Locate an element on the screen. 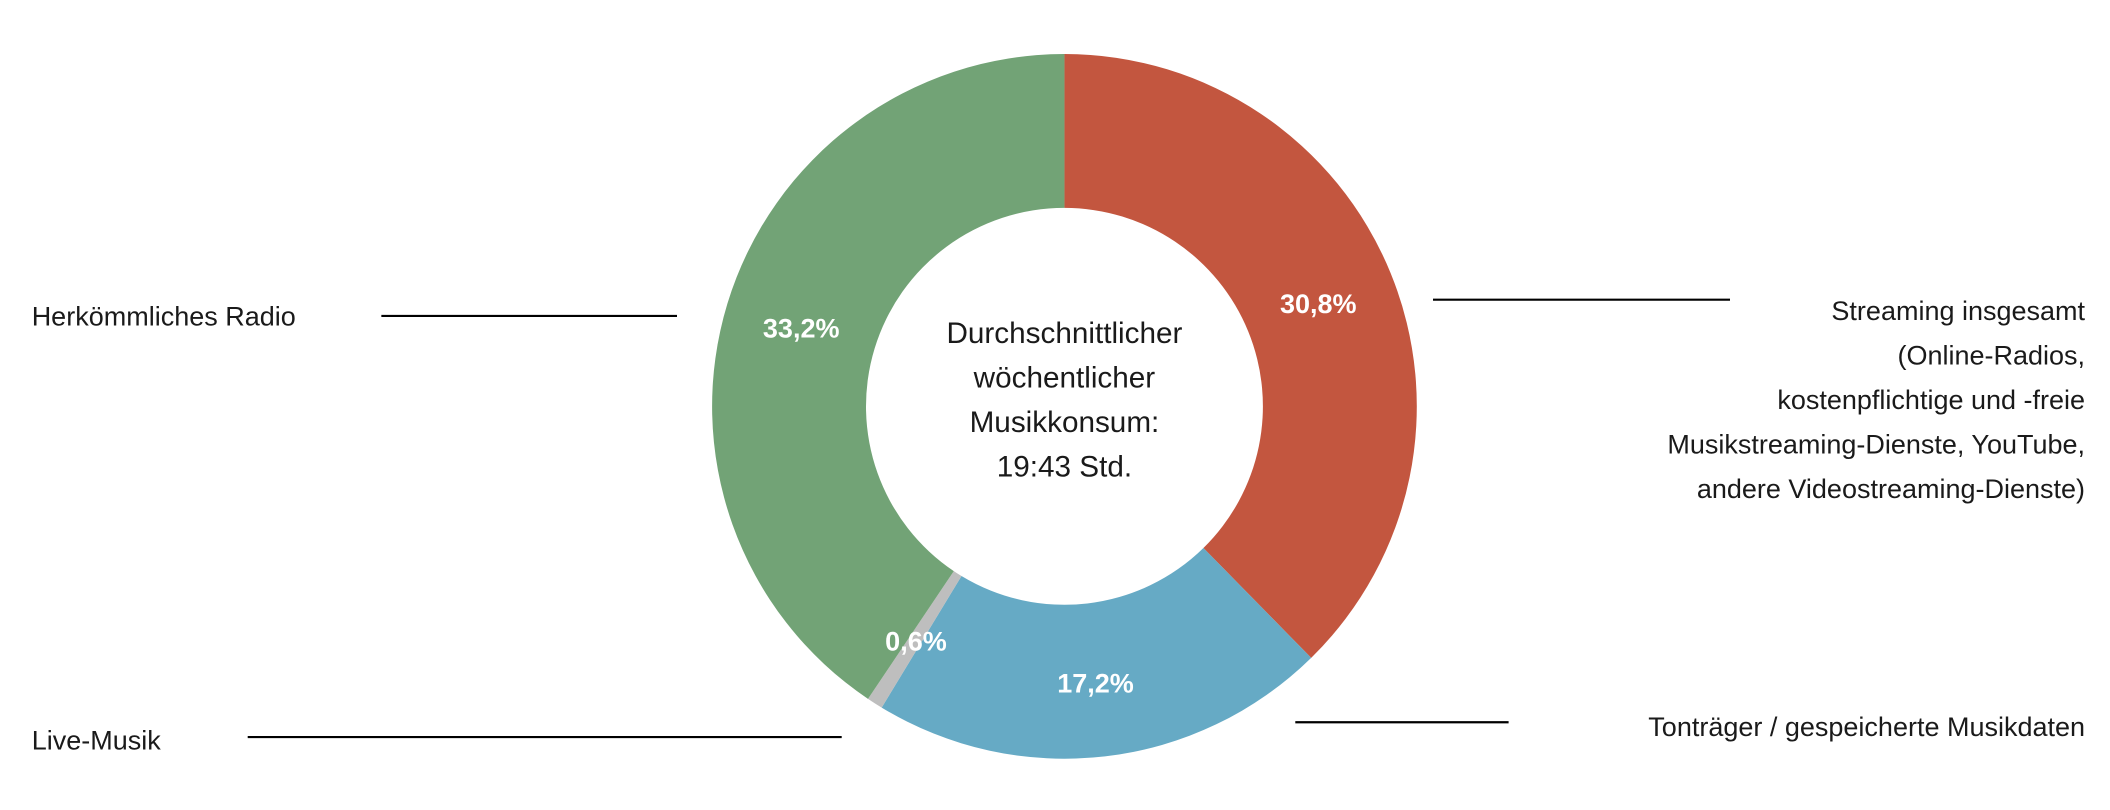  category-label-line: Musikstreaming-Dienste, YouTube, is located at coordinates (1876, 445).